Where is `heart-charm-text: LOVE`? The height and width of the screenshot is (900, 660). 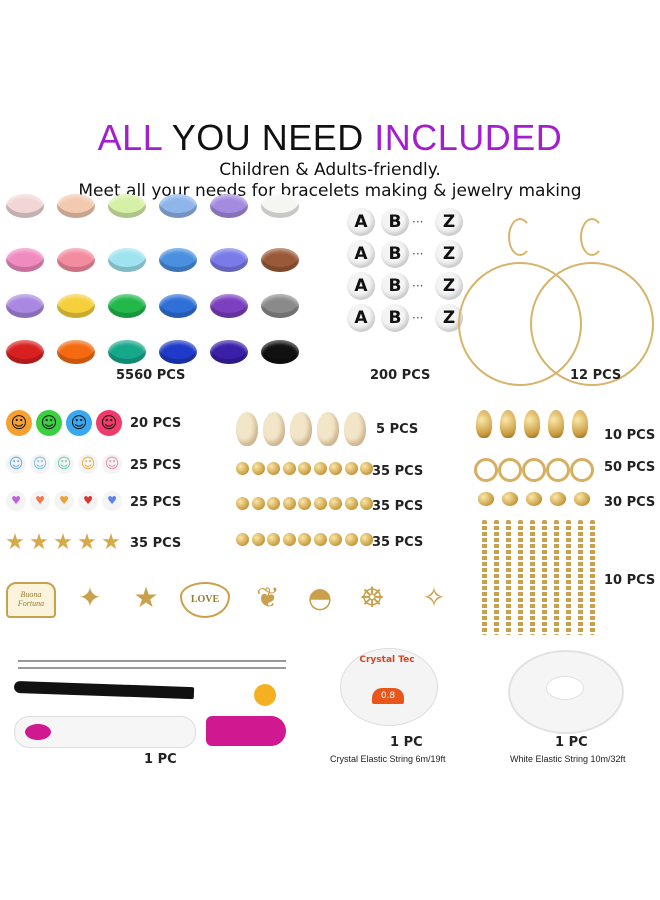
heart-charm-text: LOVE is located at coordinates (205, 599).